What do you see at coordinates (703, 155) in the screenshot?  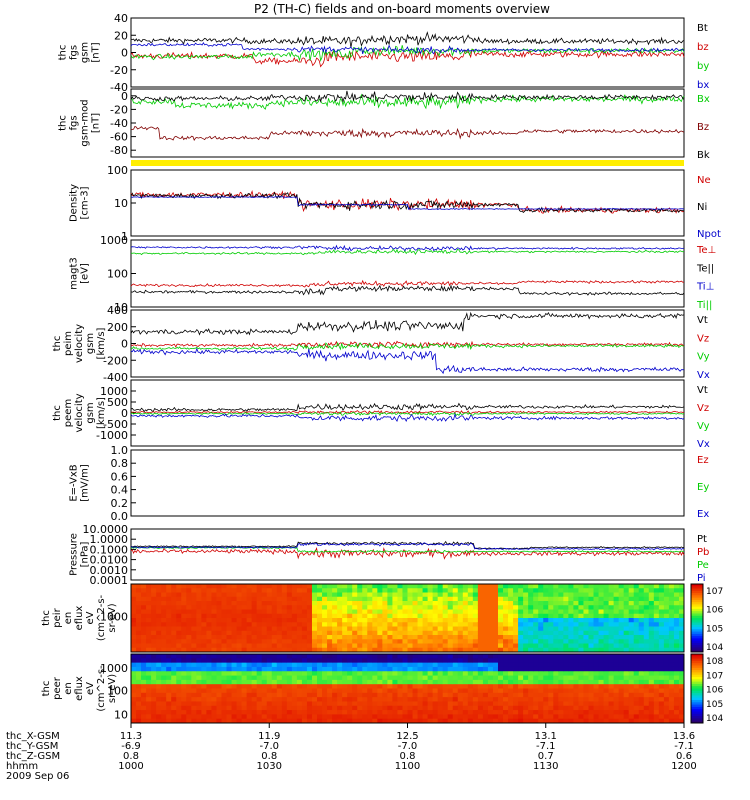 I see `legend-fgs-mod-2: Bk` at bounding box center [703, 155].